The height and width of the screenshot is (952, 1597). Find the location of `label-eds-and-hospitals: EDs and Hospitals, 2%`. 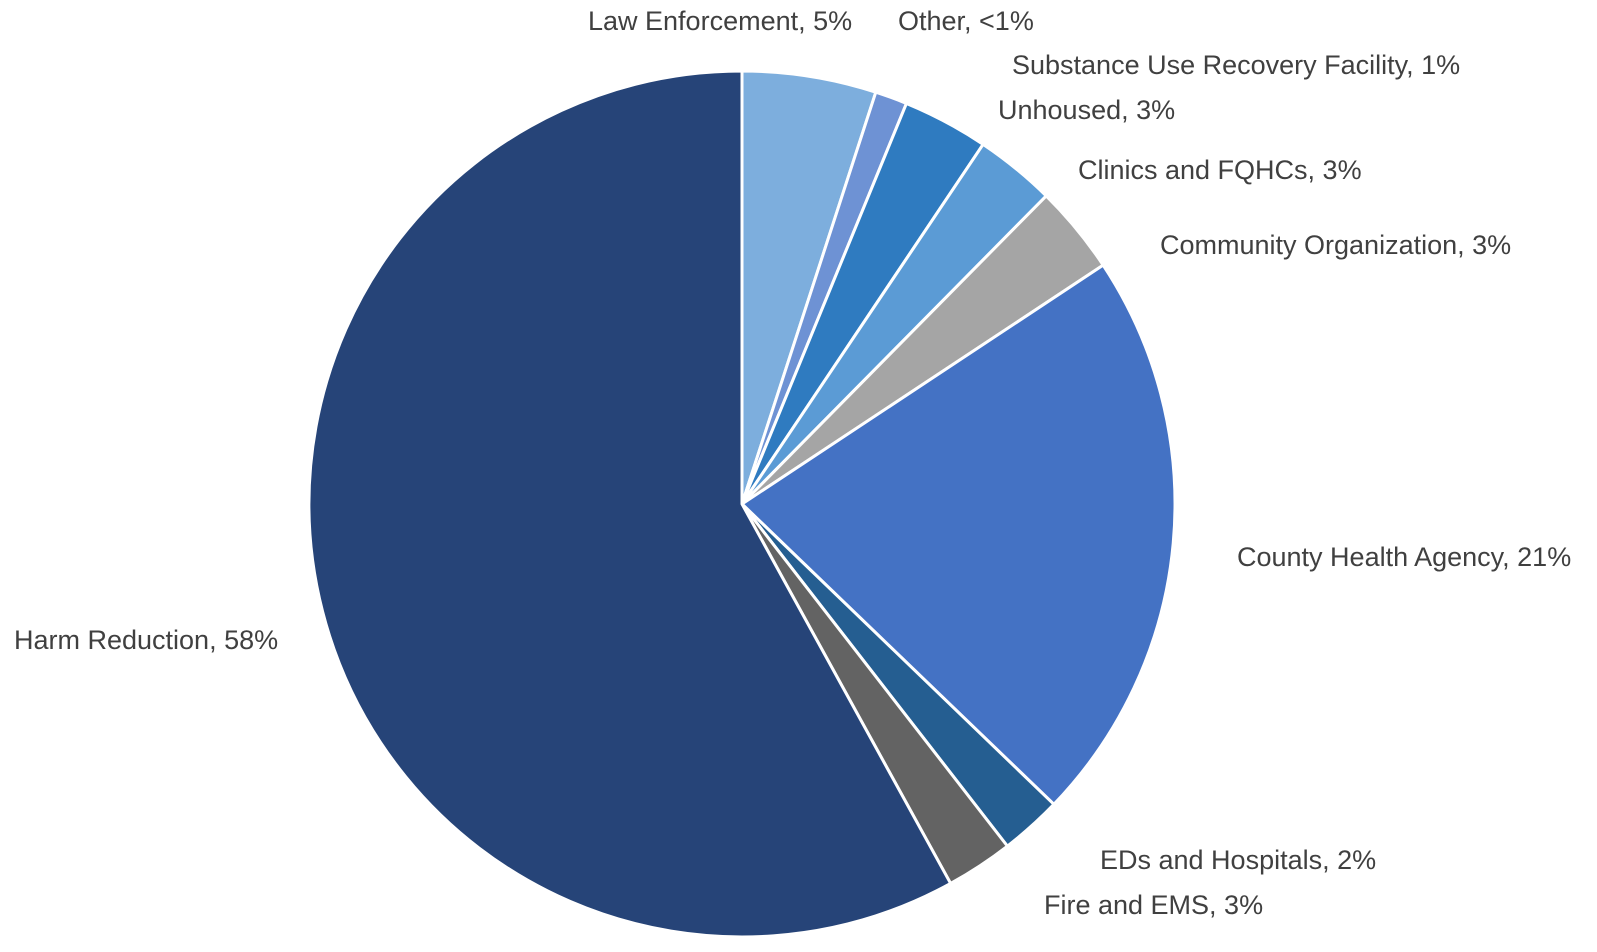

label-eds-and-hospitals: EDs and Hospitals, 2% is located at coordinates (1238, 860).